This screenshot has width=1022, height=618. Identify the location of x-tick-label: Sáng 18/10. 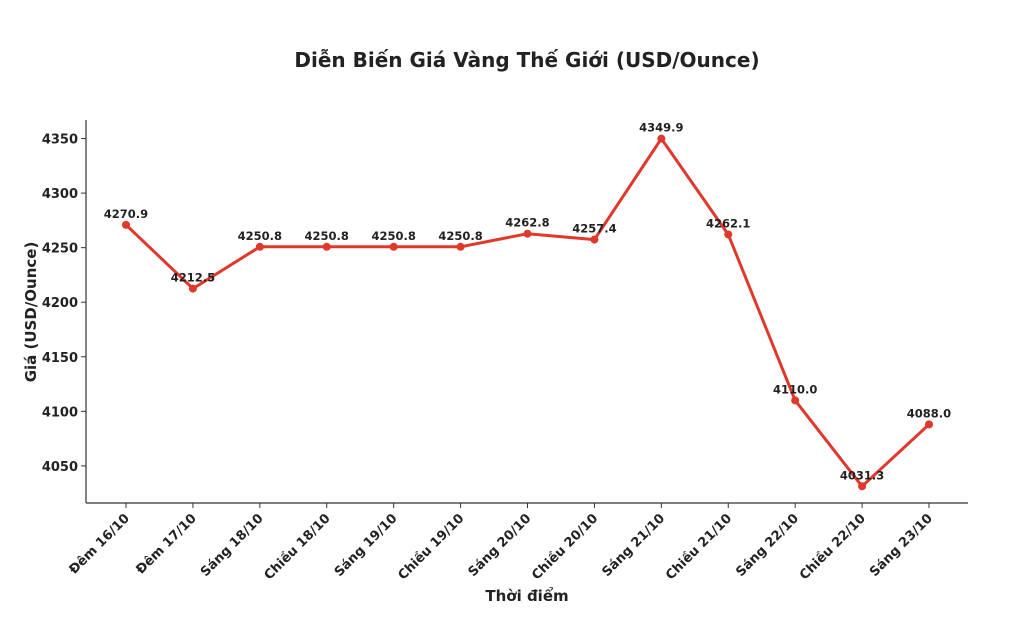
(232, 545).